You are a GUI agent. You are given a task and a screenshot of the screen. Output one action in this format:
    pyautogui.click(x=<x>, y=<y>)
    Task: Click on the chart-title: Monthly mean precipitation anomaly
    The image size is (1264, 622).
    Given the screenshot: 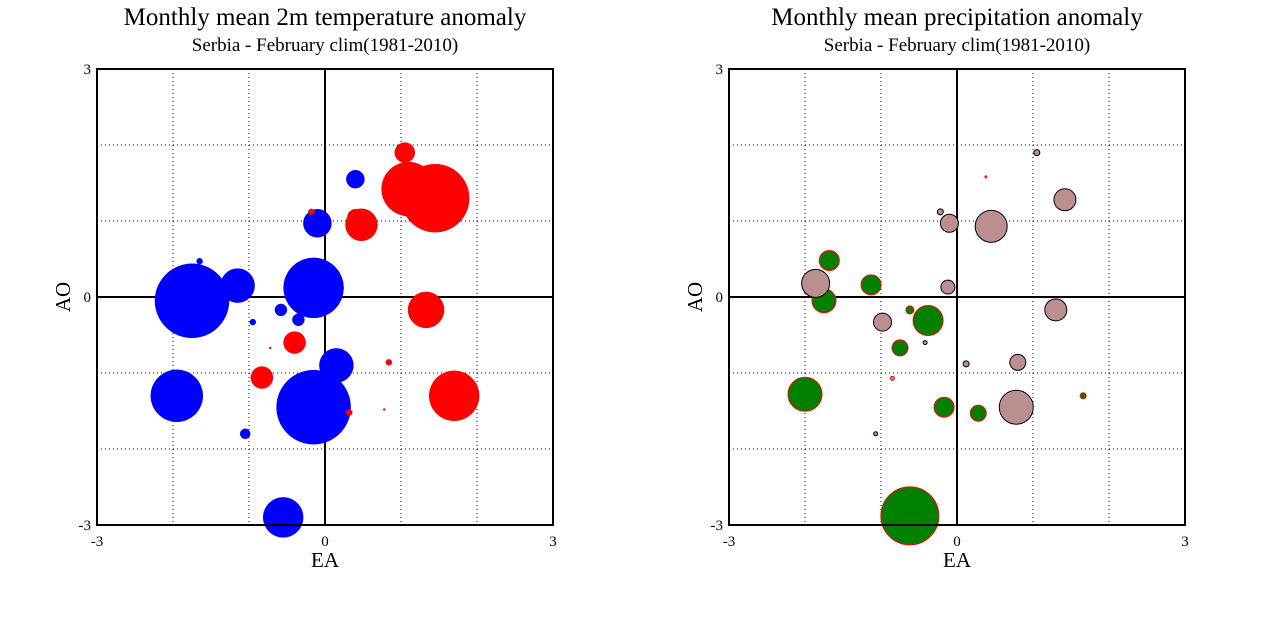 What is the action you would take?
    pyautogui.click(x=957, y=17)
    